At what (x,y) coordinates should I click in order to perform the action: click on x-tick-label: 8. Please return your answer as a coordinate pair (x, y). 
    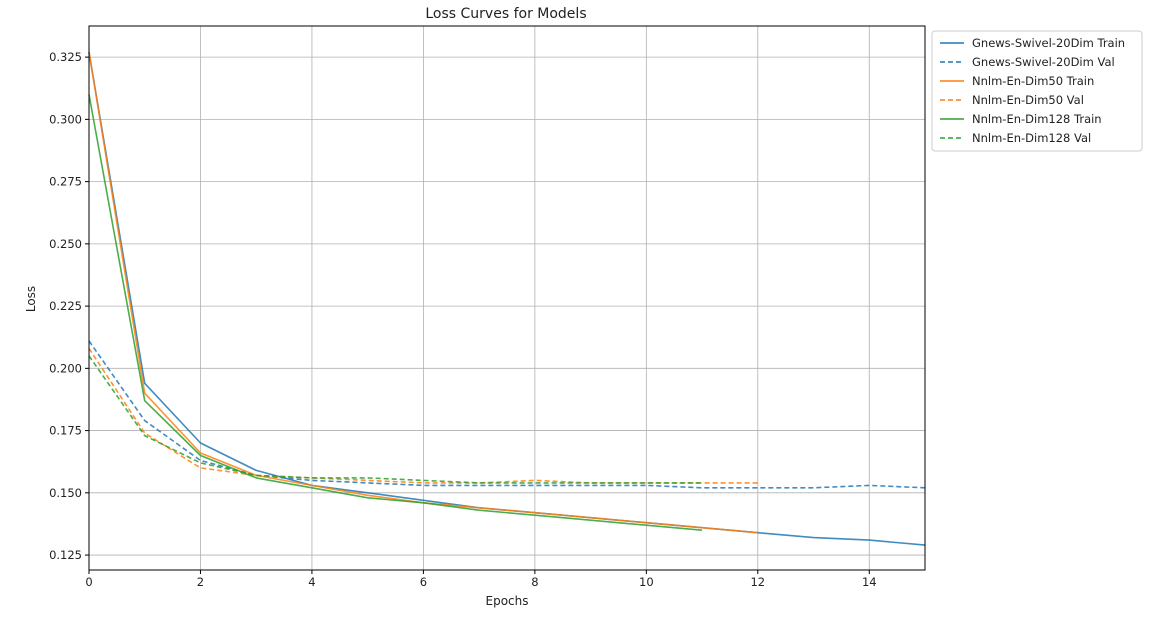
    Looking at the image, I should click on (534, 582).